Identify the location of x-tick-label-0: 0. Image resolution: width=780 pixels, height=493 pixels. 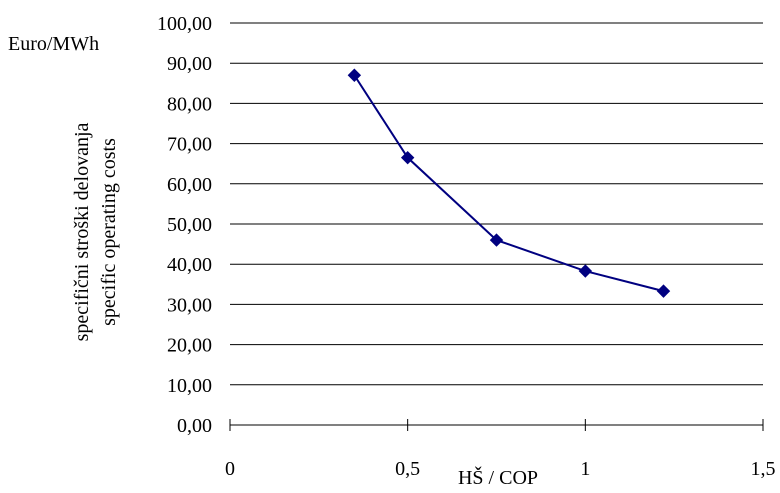
(230, 469).